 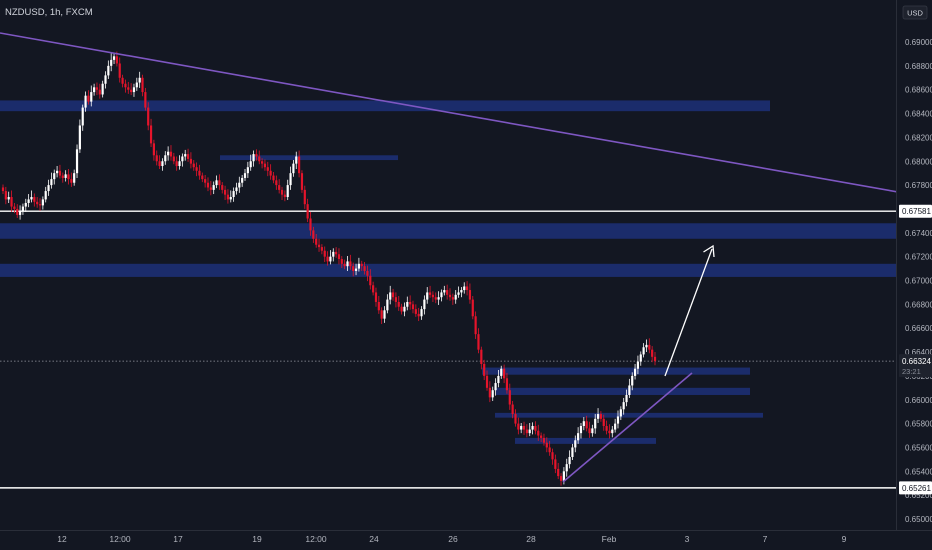 I want to click on price-tick-label: 0.65800, so click(x=918, y=424).